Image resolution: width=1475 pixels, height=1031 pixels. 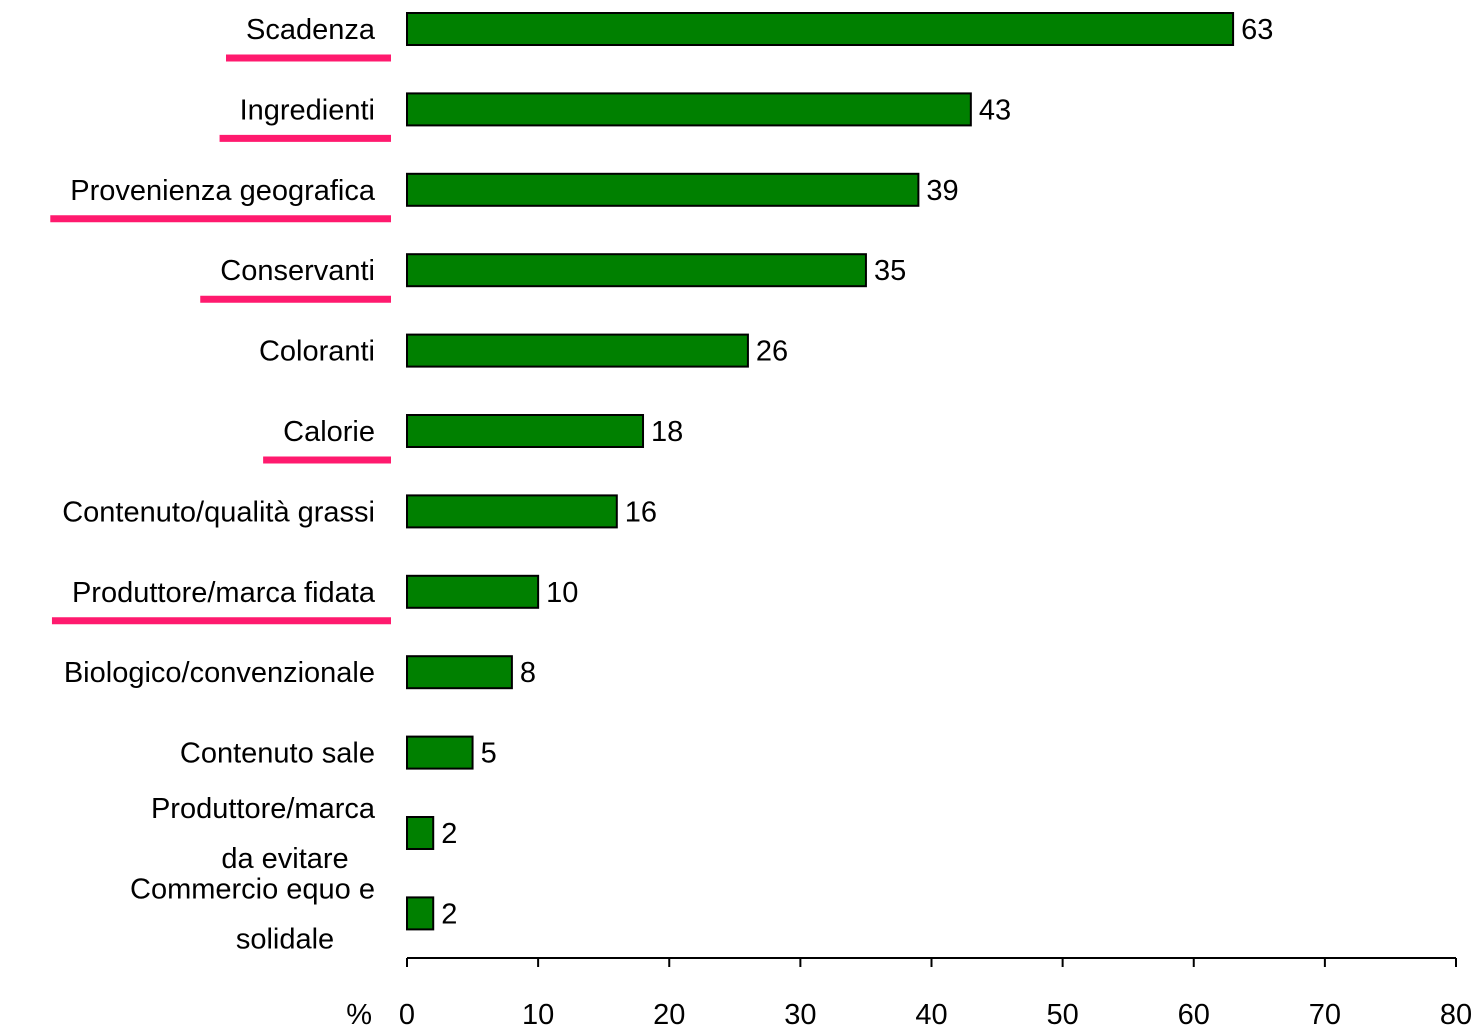 What do you see at coordinates (931, 1012) in the screenshot?
I see `x-tick-label: 40` at bounding box center [931, 1012].